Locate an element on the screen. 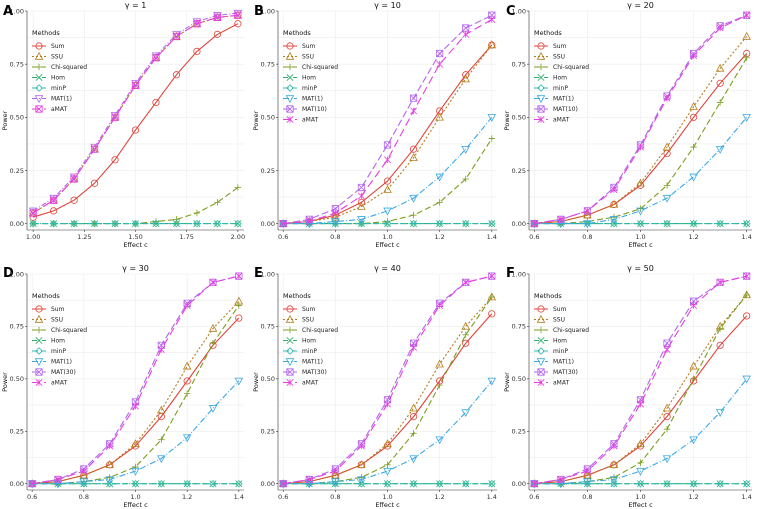 The width and height of the screenshot is (757, 509). panel-title: γ = 40 is located at coordinates (387, 268).